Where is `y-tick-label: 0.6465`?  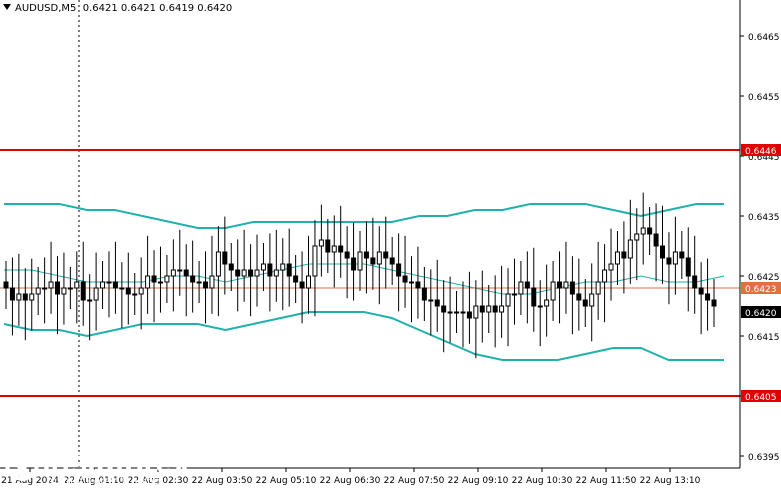
y-tick-label: 0.6465 is located at coordinates (764, 38).